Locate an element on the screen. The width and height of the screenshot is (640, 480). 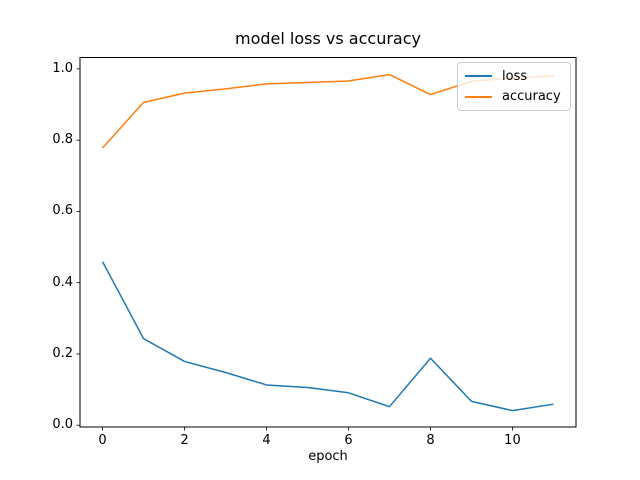
y-tick-label: 0.2 is located at coordinates (62, 353).